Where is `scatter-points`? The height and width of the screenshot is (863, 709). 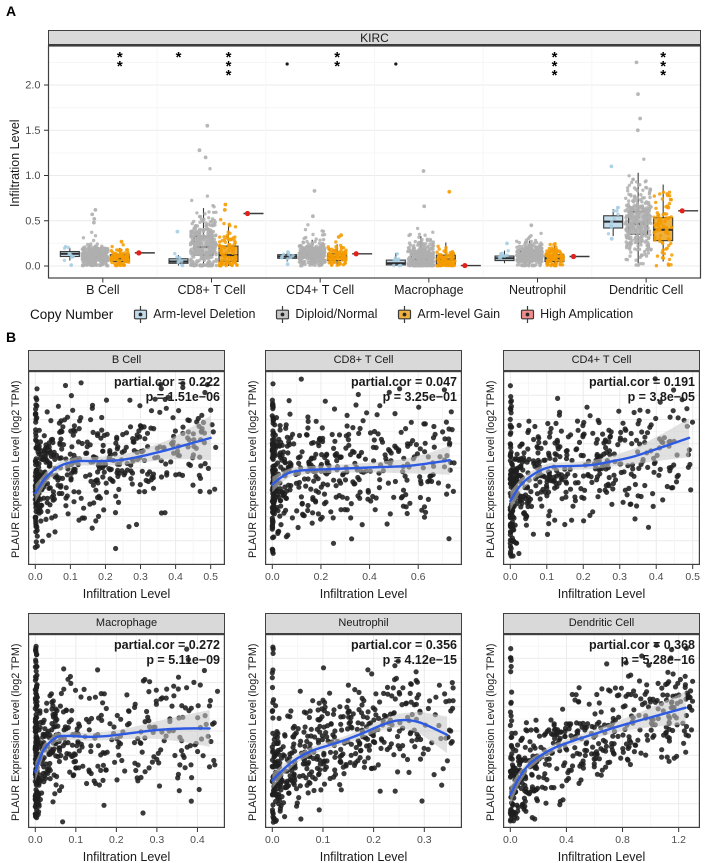 scatter-points is located at coordinates (126, 734).